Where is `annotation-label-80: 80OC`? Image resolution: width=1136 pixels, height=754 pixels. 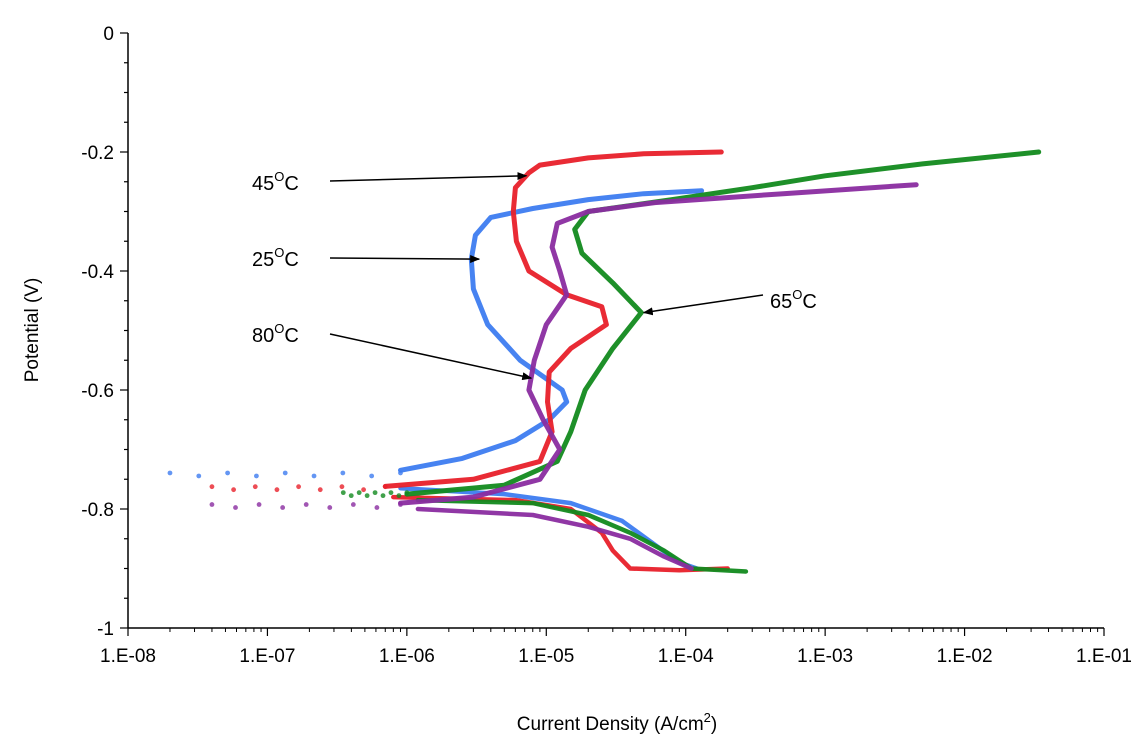
annotation-label-80: 80OC is located at coordinates (275, 334).